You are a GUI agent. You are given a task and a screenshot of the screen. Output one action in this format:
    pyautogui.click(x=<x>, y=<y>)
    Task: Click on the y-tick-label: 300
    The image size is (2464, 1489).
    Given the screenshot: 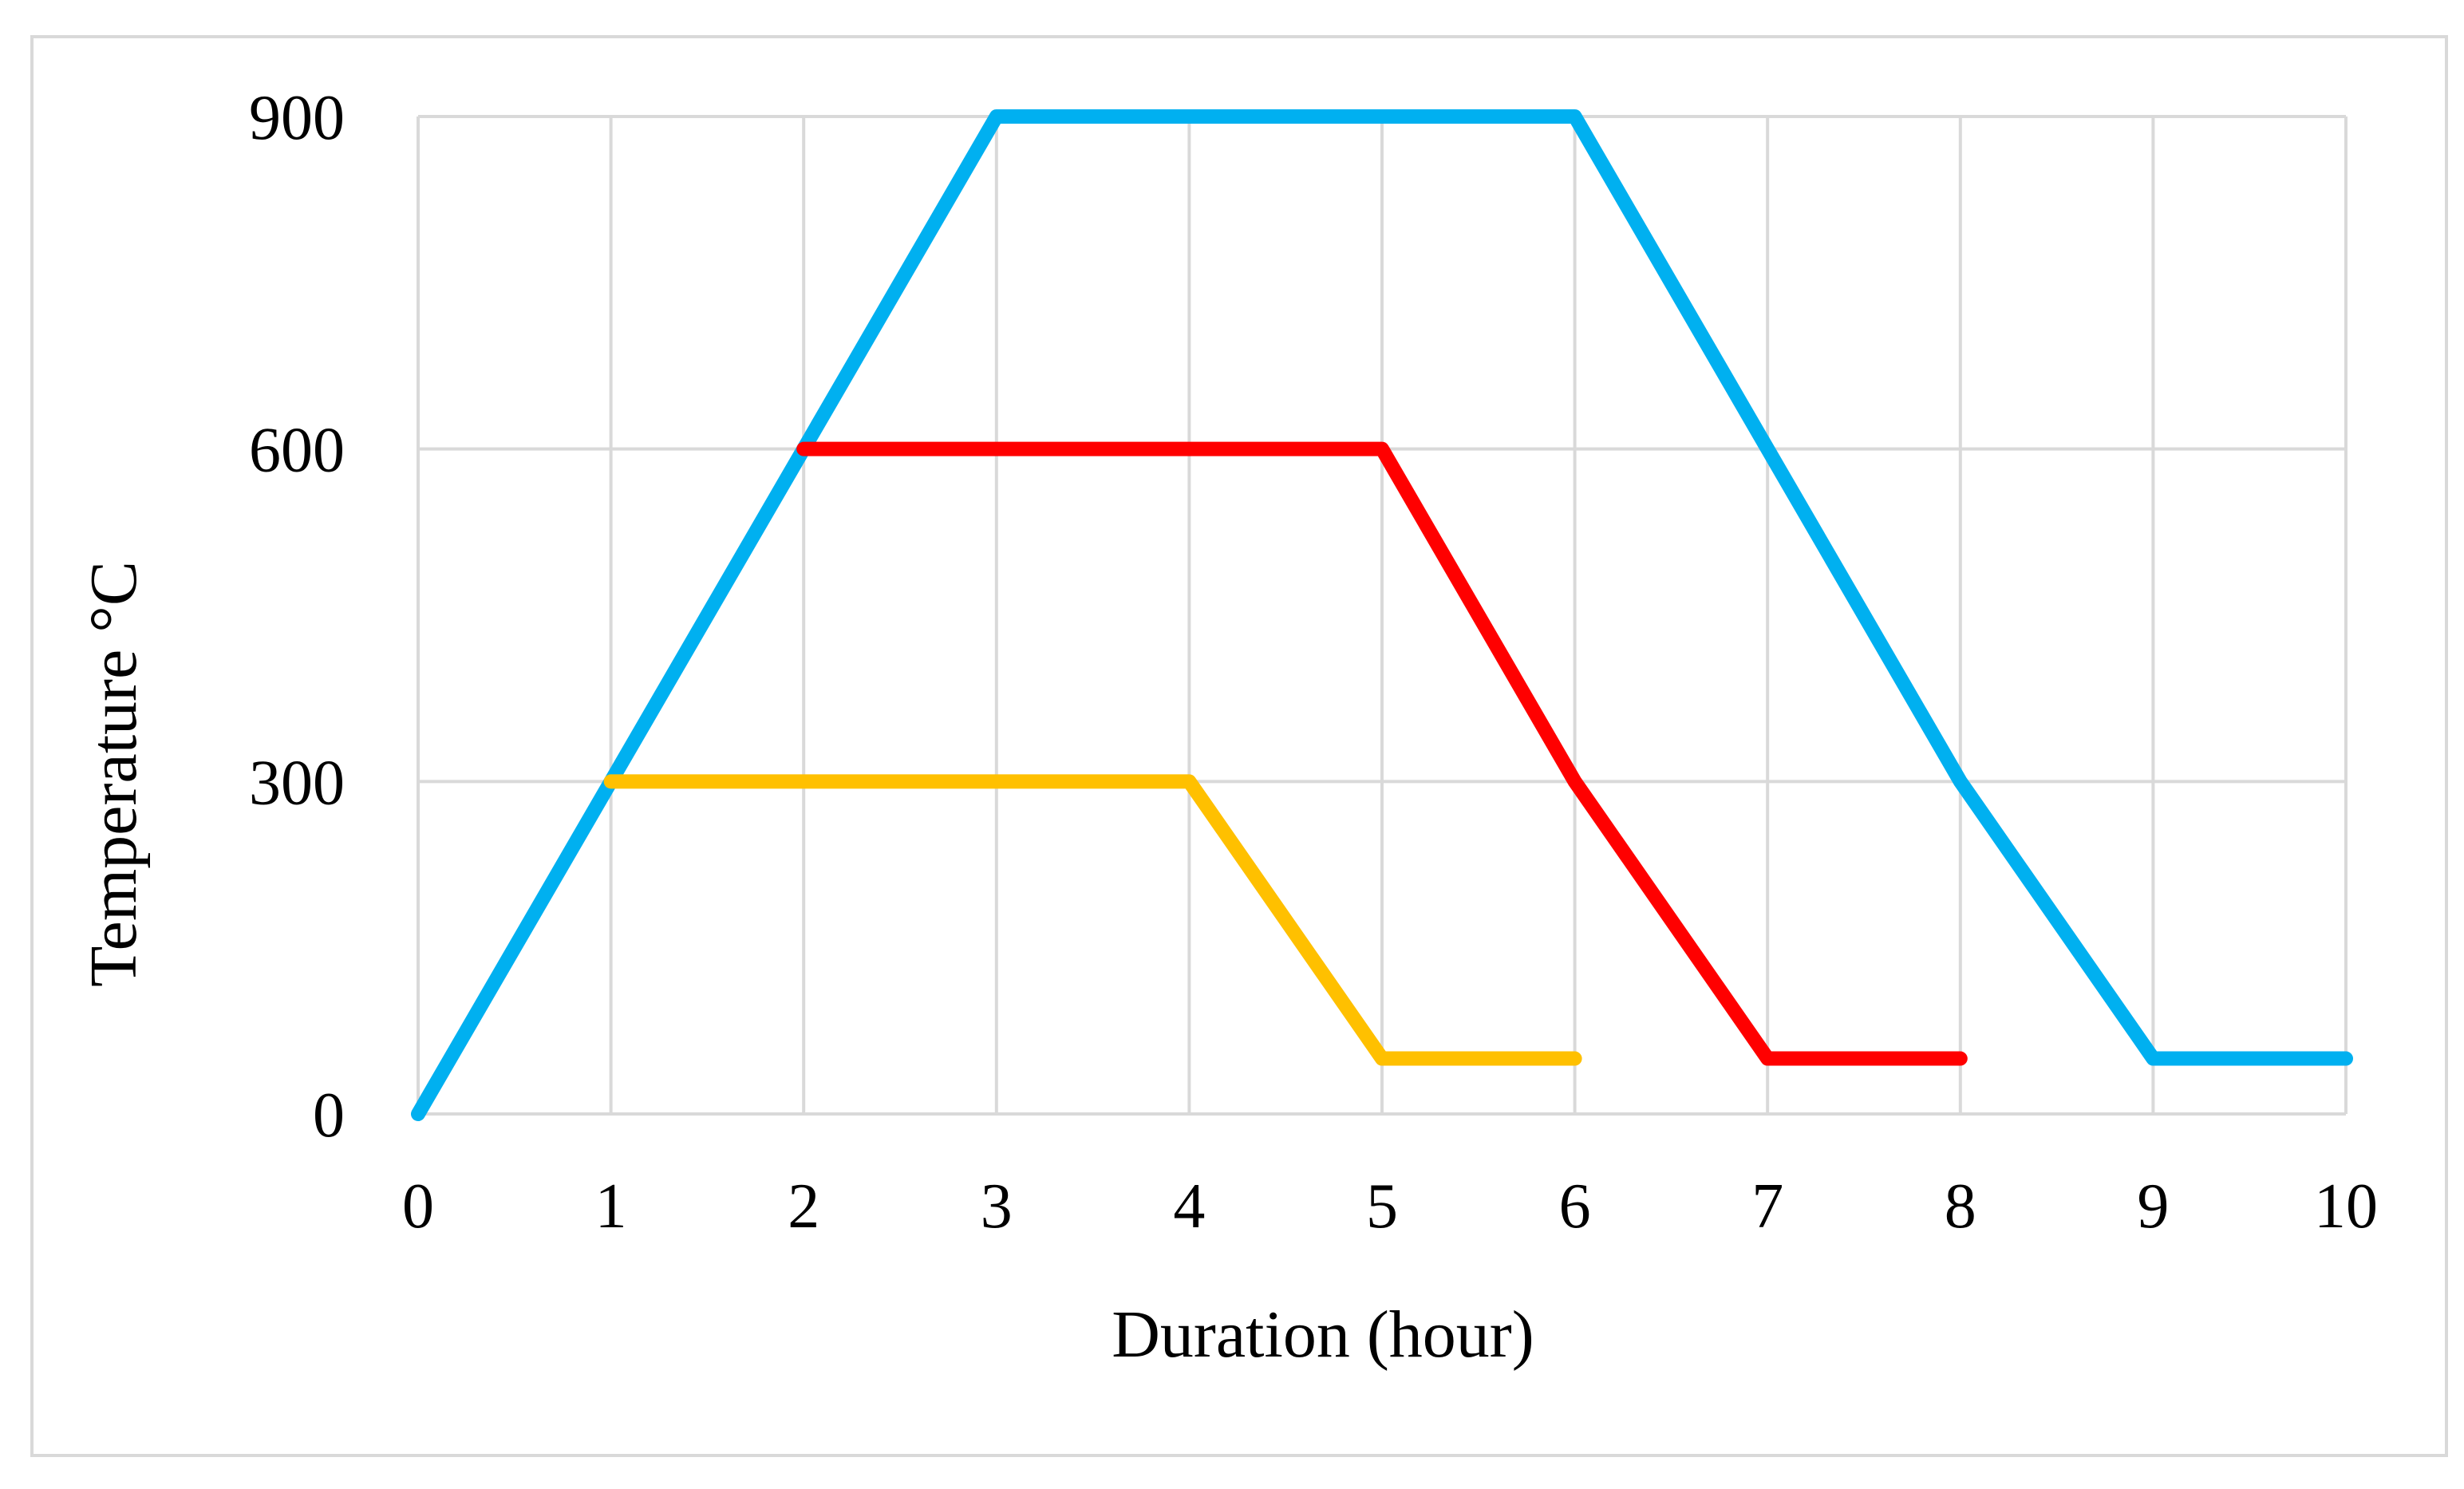 What is the action you would take?
    pyautogui.click(x=297, y=783)
    